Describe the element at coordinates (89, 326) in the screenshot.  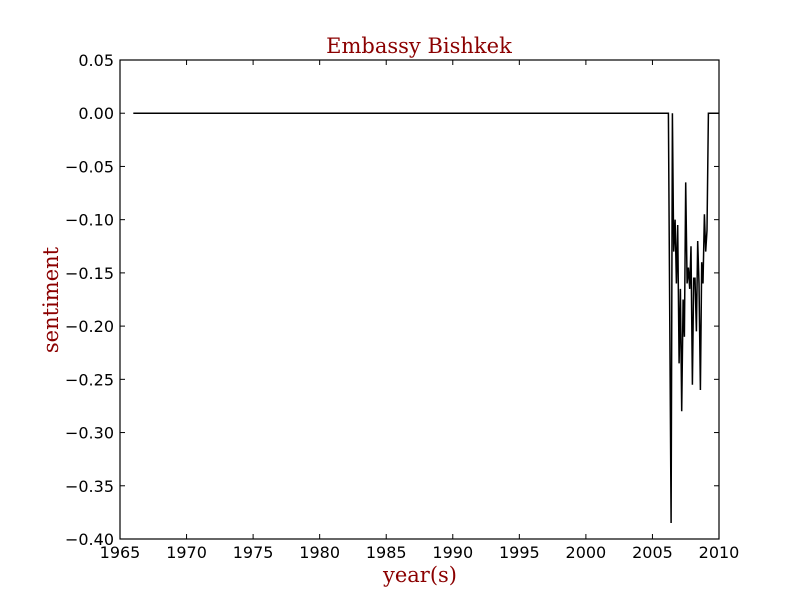
I see `y-tick-label: −0.20` at that location.